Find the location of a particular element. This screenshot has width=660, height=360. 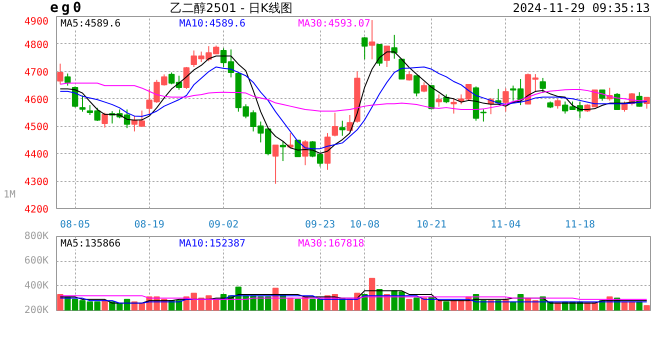

x-tick-label: 10-08 is located at coordinates (365, 225).